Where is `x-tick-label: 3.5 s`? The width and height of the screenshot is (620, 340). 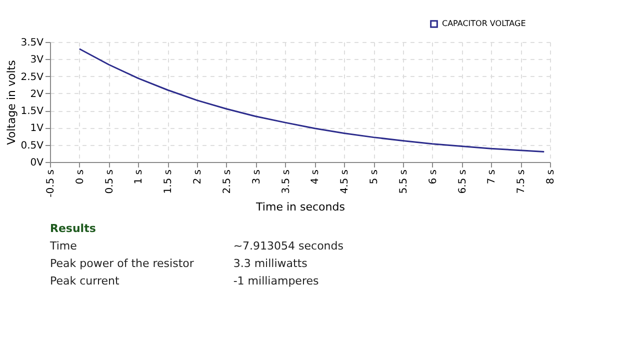
x-tick-label: 3.5 s is located at coordinates (286, 182).